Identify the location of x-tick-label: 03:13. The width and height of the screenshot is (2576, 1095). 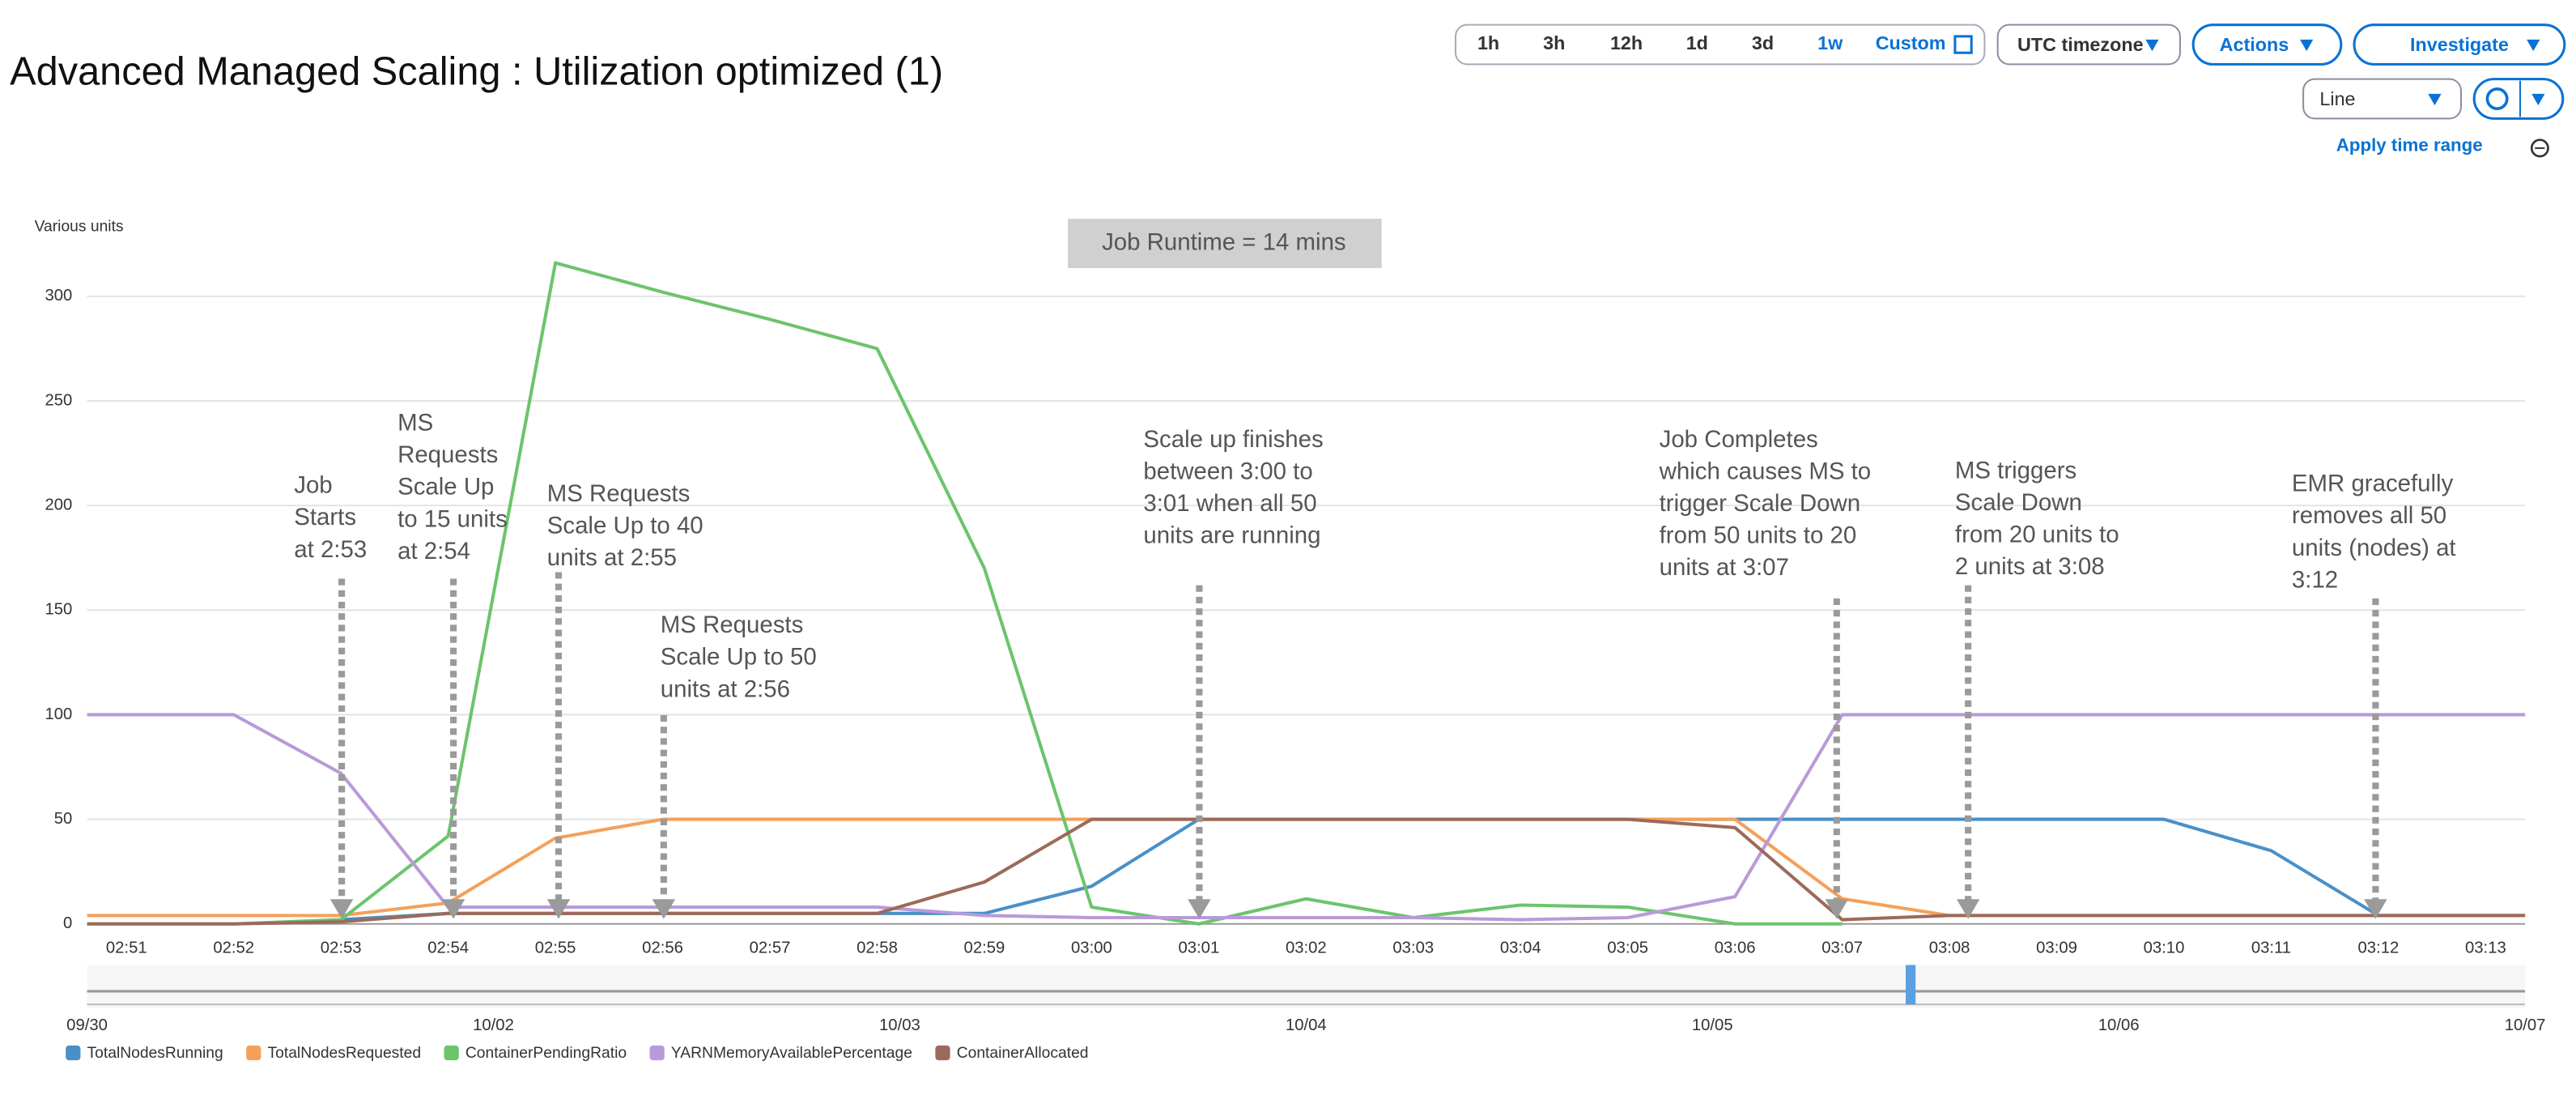
(2485, 948).